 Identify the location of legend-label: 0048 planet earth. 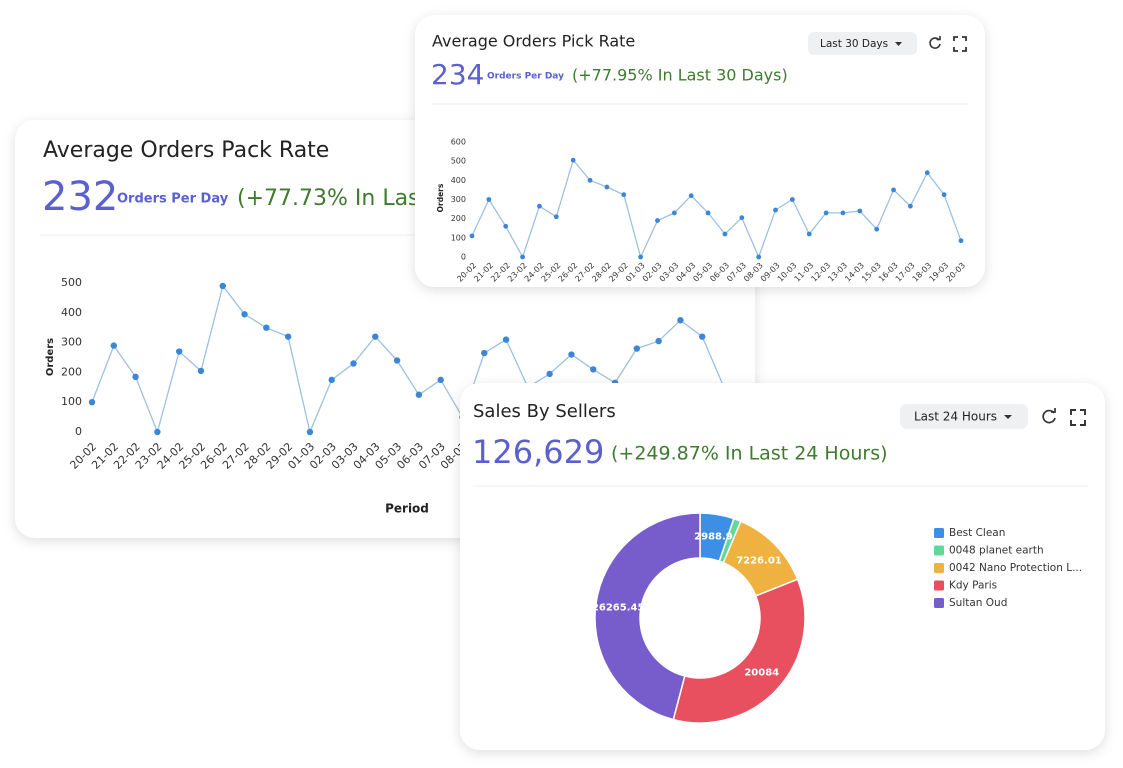
(996, 551).